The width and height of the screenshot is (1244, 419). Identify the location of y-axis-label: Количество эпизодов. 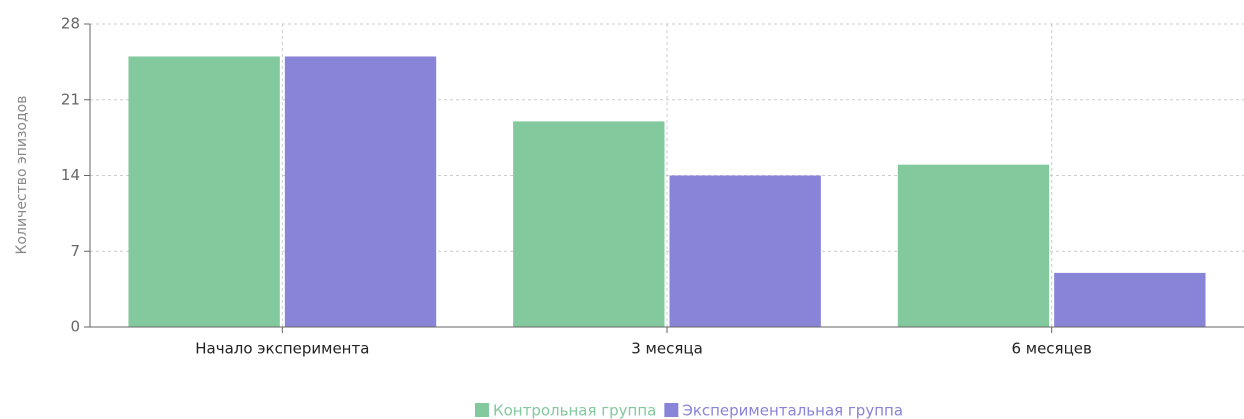
(22, 175).